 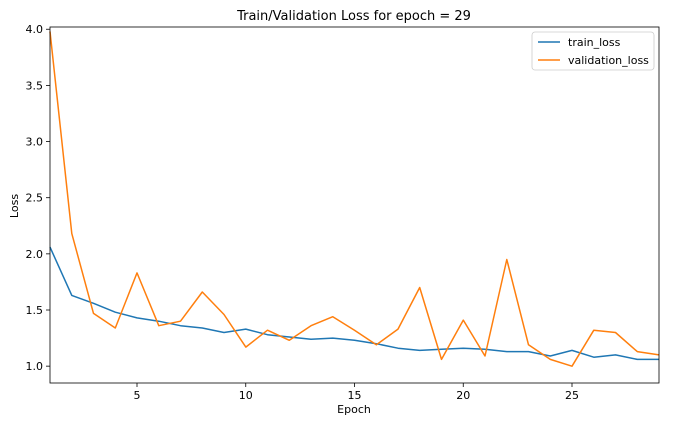 I want to click on legend-box, so click(x=593, y=51).